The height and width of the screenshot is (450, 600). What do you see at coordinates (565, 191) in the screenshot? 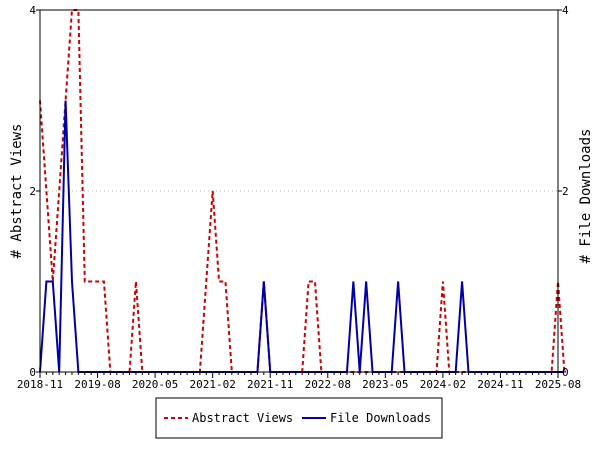
I see `y-right-tick-label: 2` at bounding box center [565, 191].